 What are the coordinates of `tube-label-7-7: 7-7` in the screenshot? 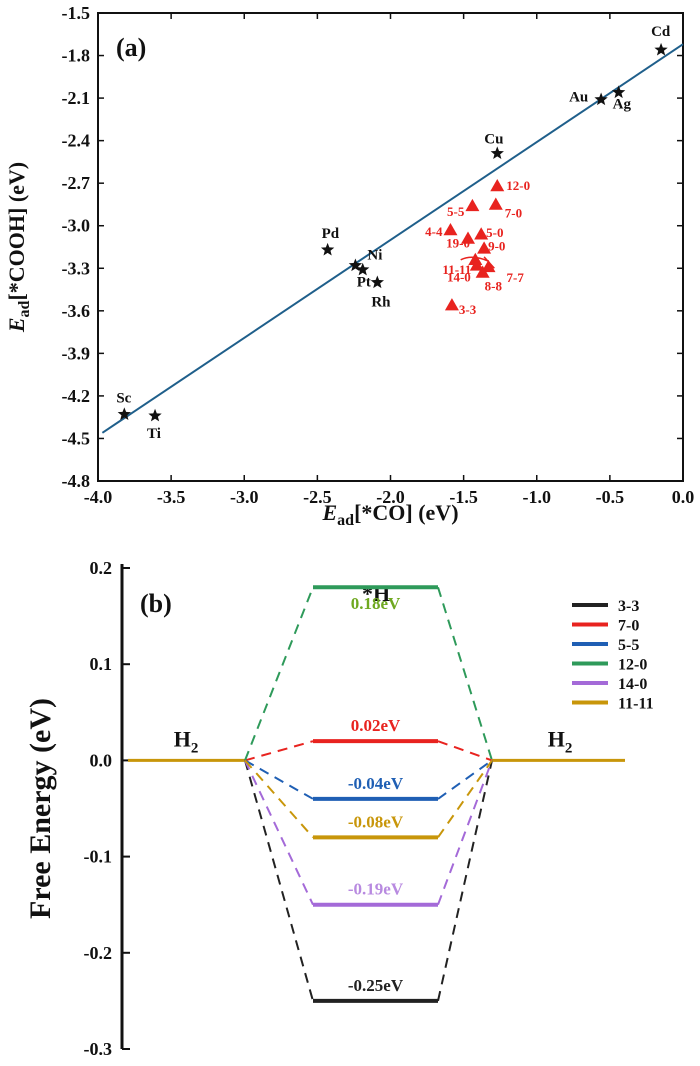 It's located at (515, 277).